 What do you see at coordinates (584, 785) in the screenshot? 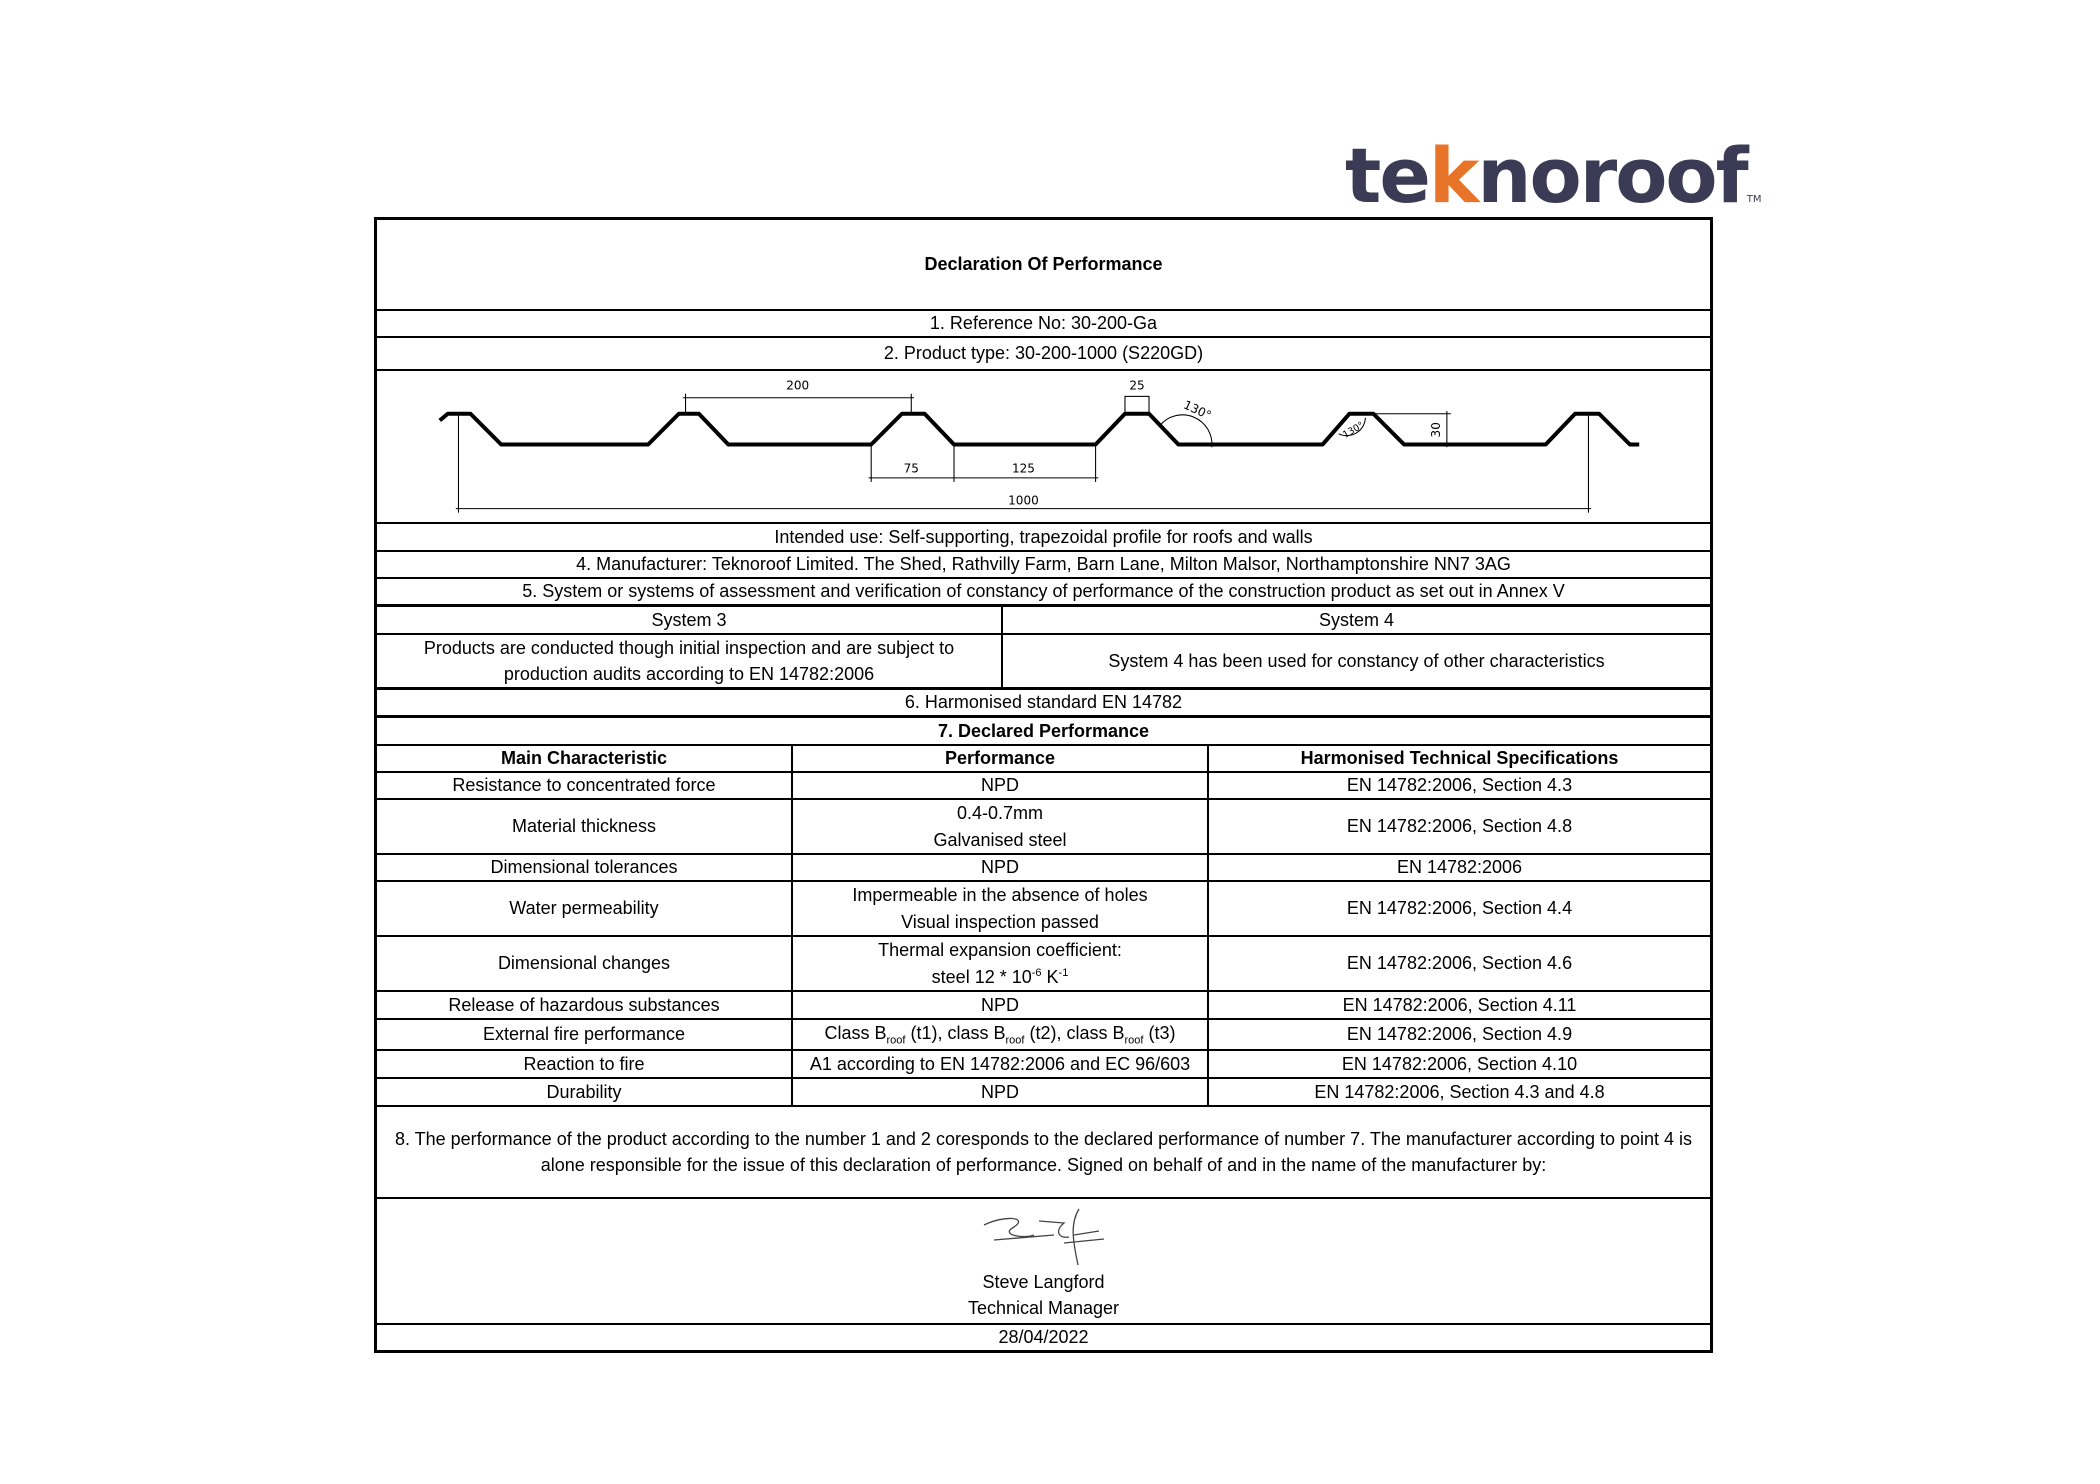
I see `characteristic: Resistance to concentrated force` at bounding box center [584, 785].